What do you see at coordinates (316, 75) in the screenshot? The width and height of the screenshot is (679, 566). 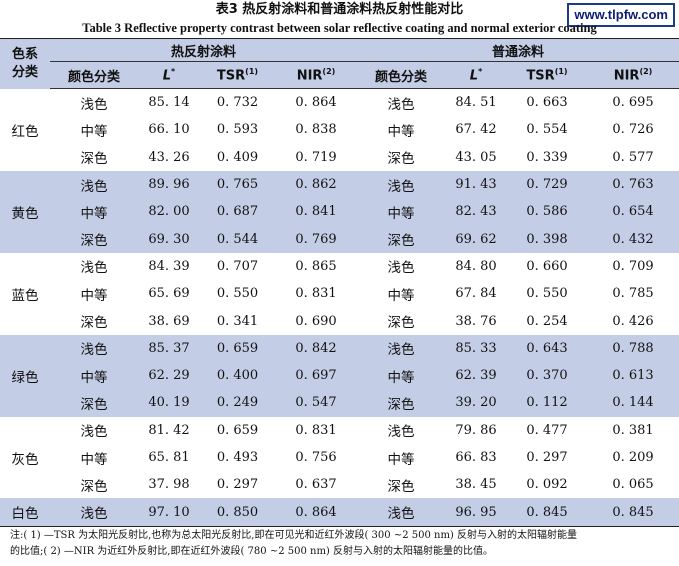 I see `header-col-nir: NIR(2)` at bounding box center [316, 75].